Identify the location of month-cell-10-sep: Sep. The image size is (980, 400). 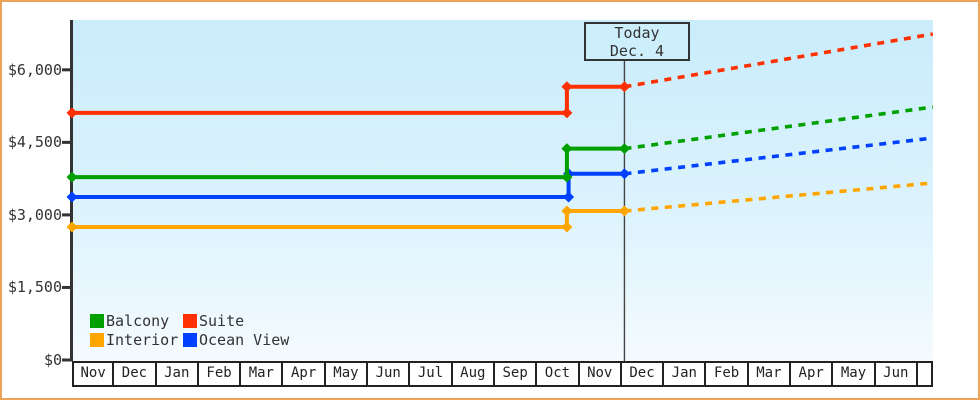
(516, 374).